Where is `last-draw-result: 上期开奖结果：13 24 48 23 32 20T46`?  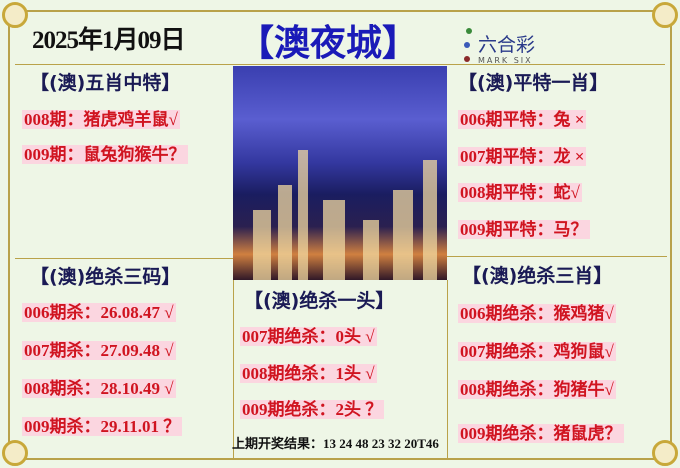
last-draw-result: 上期开奖结果：13 24 48 23 32 20T46 is located at coordinates (335, 443).